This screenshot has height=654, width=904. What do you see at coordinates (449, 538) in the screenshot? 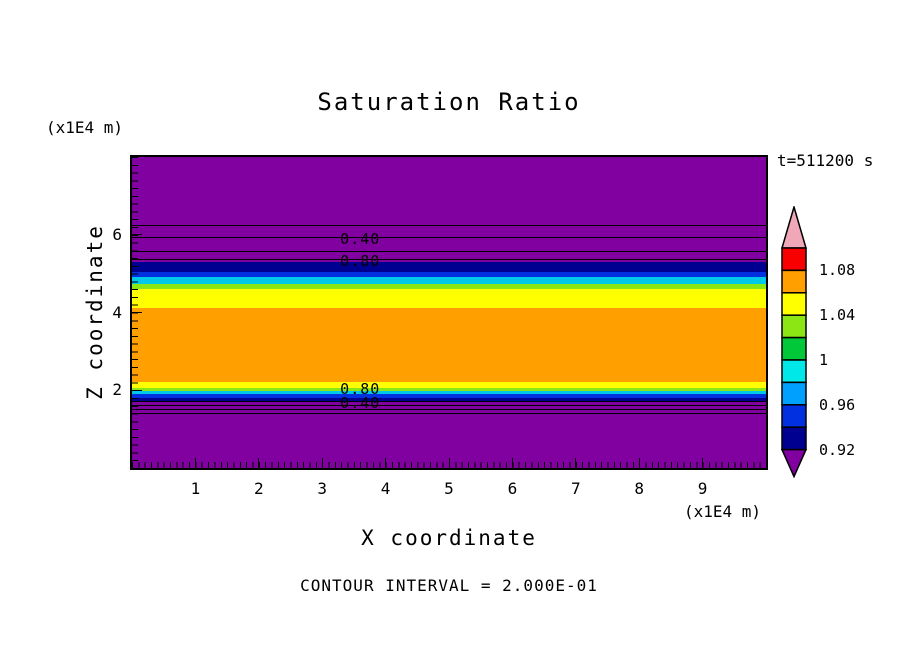
I see `x-axis-title: X coordinate` at bounding box center [449, 538].